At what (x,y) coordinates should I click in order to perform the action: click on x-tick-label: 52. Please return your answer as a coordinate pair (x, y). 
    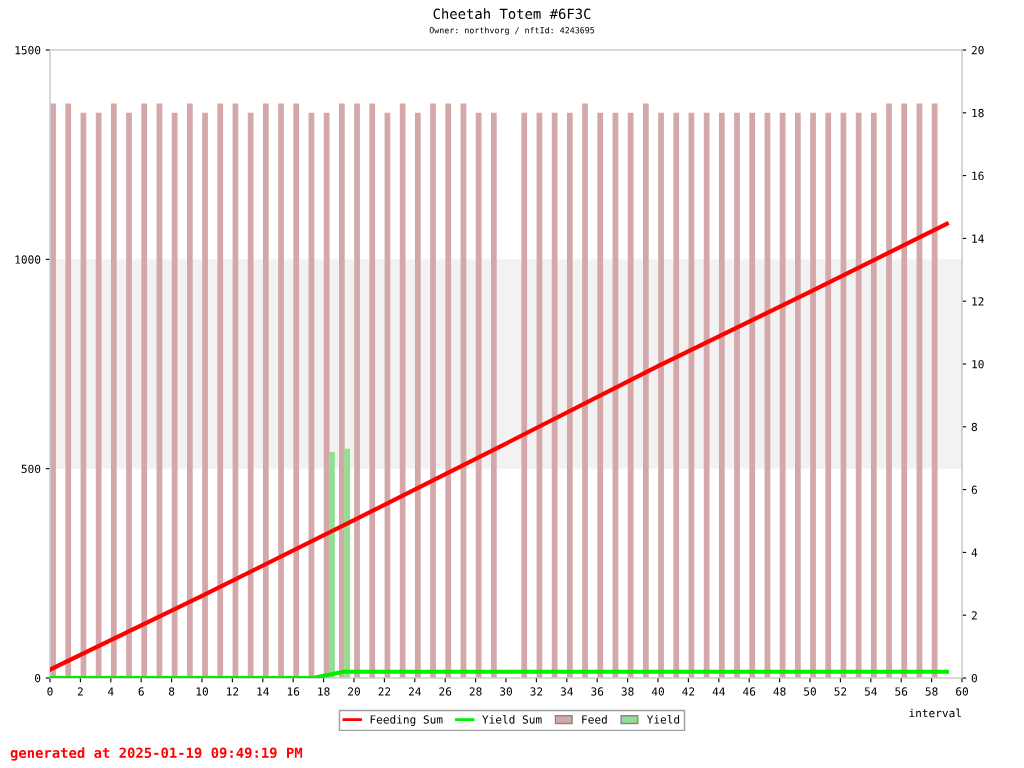
    Looking at the image, I should click on (840, 691).